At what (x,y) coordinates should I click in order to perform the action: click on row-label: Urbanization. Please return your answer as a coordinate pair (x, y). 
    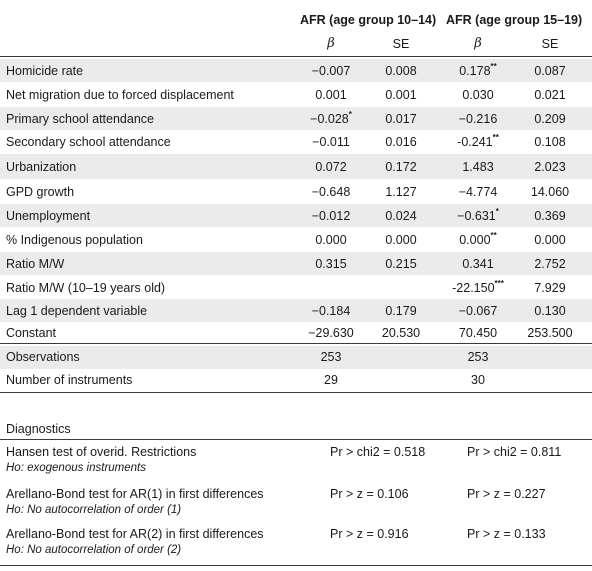
    Looking at the image, I should click on (41, 167).